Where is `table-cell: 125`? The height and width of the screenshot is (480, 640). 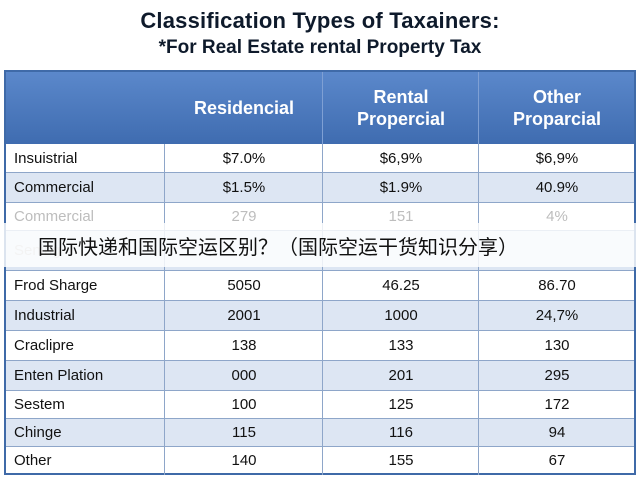 table-cell: 125 is located at coordinates (401, 404).